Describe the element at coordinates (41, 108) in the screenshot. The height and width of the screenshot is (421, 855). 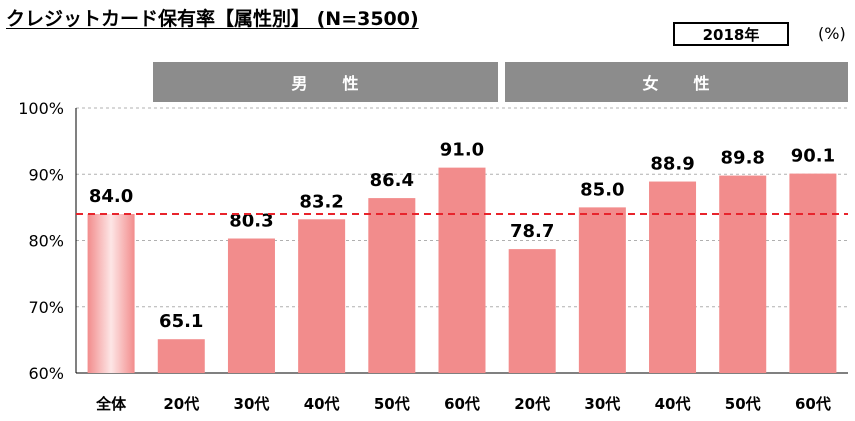
I see `y-tick-label: 100%` at that location.